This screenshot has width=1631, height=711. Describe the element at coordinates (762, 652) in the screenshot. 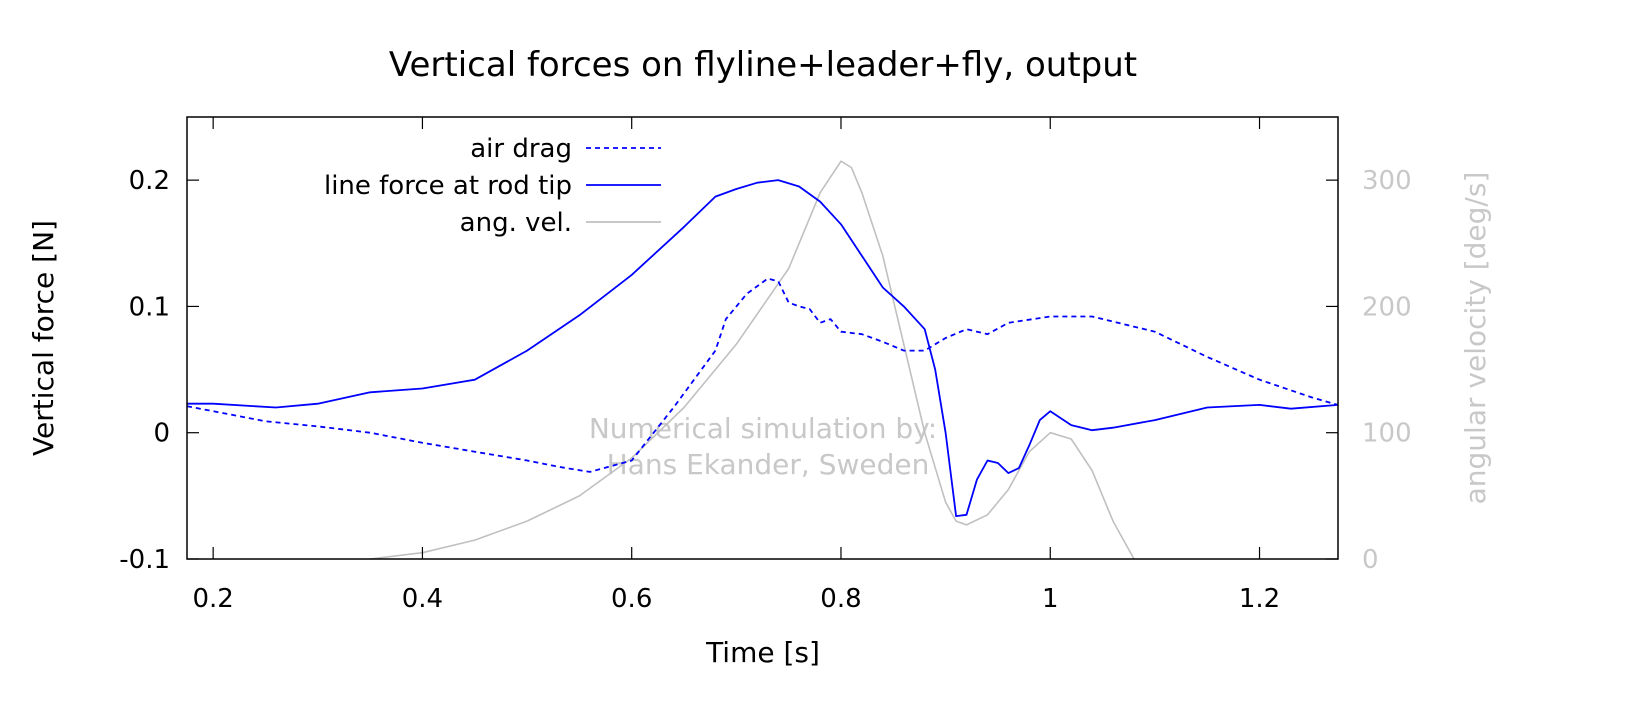

I see `x-axis-title: Time [s]` at that location.